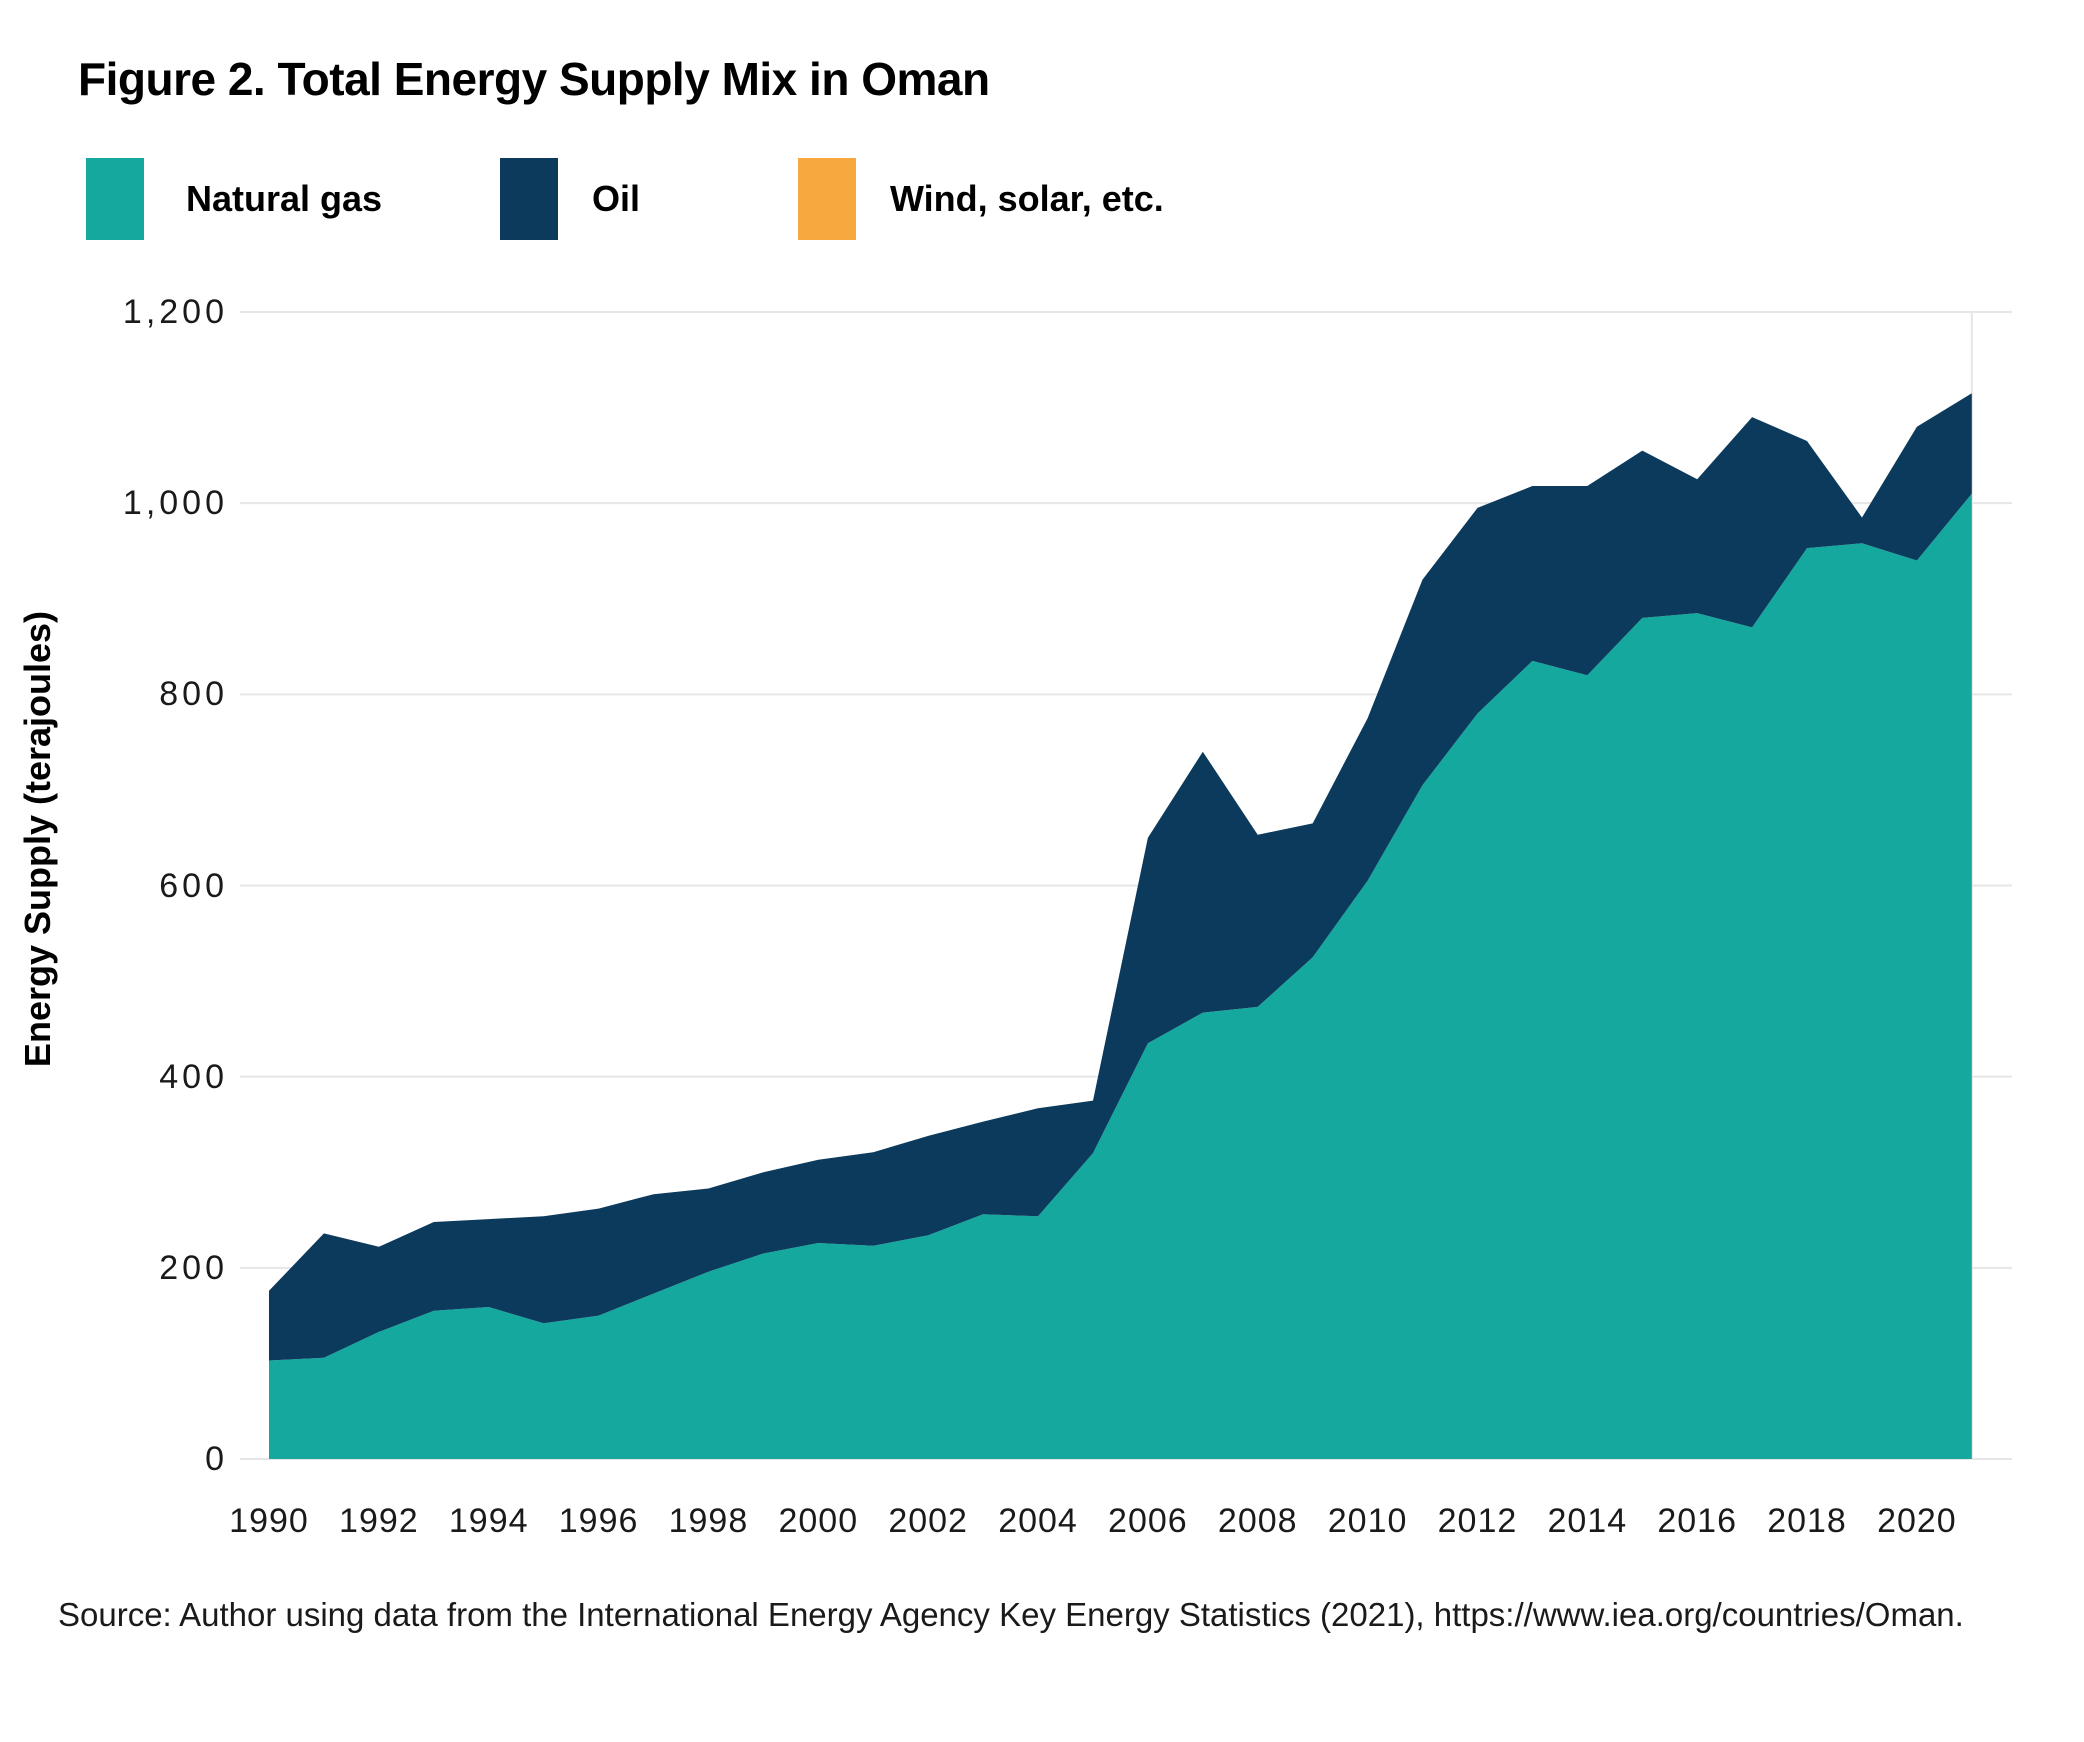  Describe the element at coordinates (598, 1521) in the screenshot. I see `x-tick-label-1996: 1996` at that location.